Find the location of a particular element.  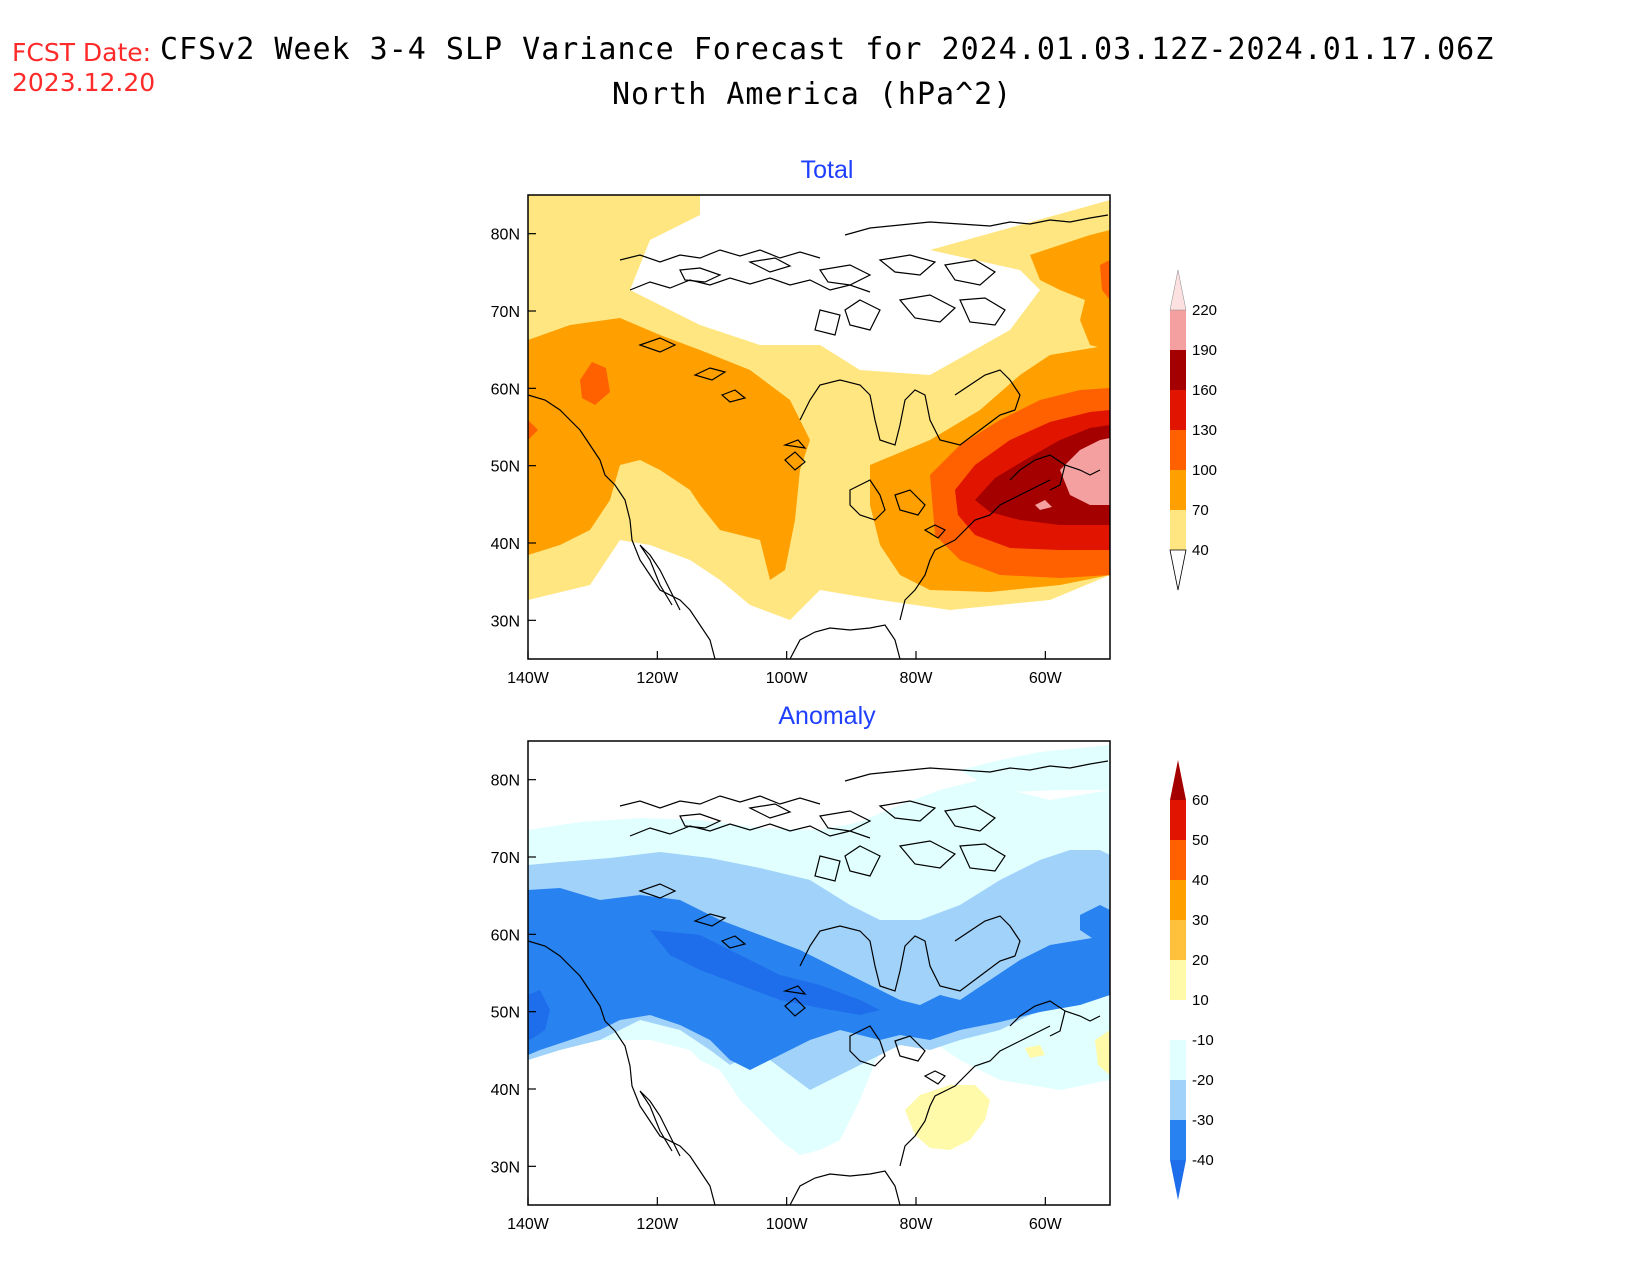

anomaly-field is located at coordinates (819, 973).